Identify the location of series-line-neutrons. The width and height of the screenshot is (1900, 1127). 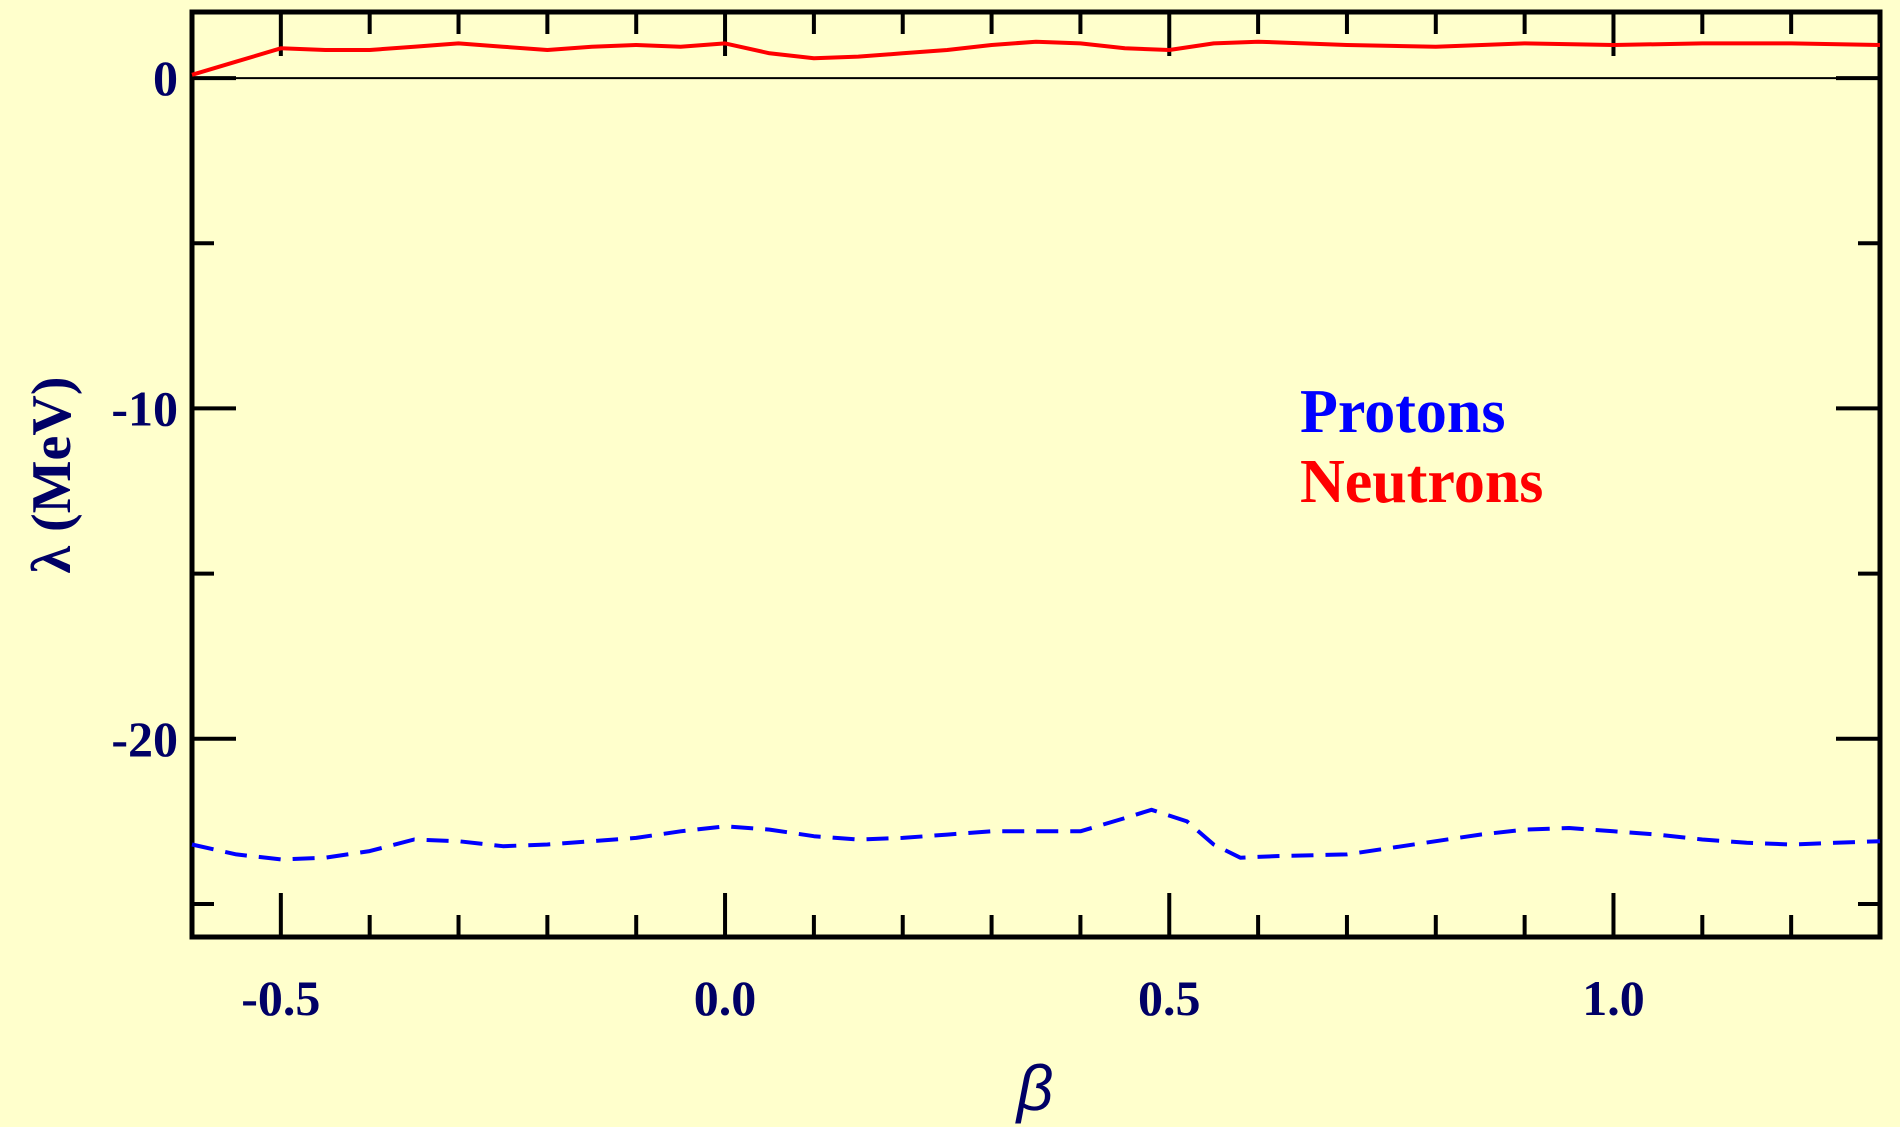
(1036, 58).